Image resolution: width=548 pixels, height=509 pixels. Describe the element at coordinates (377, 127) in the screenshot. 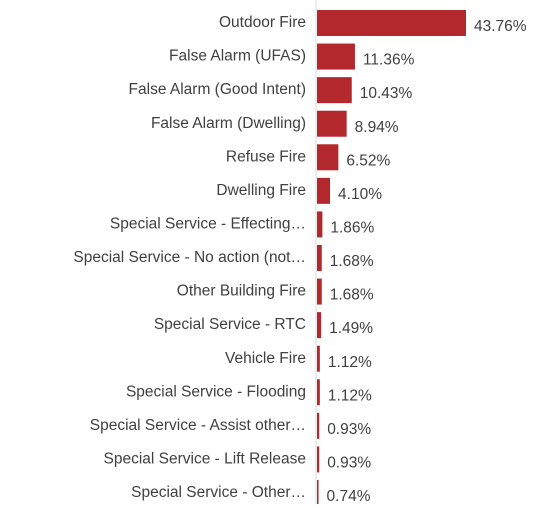

I see `value-label: 8.94%` at that location.